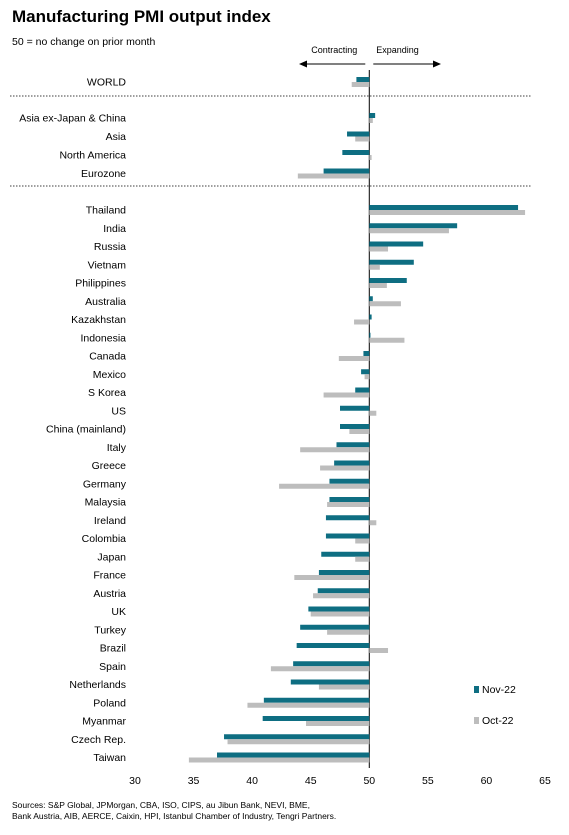 The image size is (569, 835). I want to click on category-label: India, so click(114, 229).